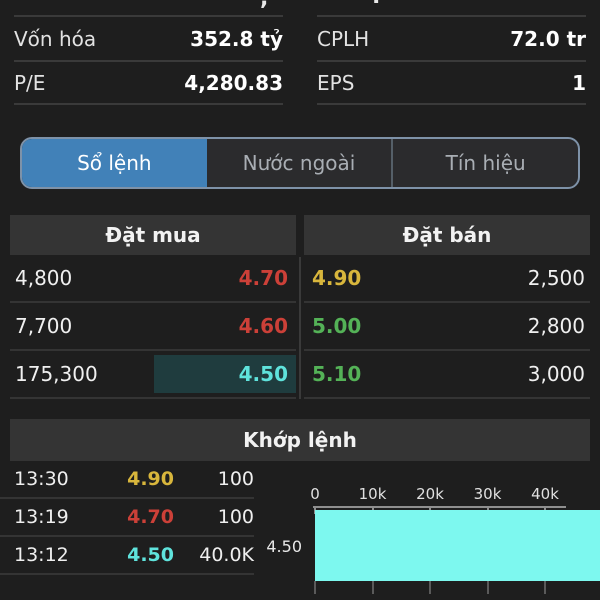 Image resolution: width=600 pixels, height=600 pixels. What do you see at coordinates (226, 555) in the screenshot?
I see `trade-volume: 40.0K` at bounding box center [226, 555].